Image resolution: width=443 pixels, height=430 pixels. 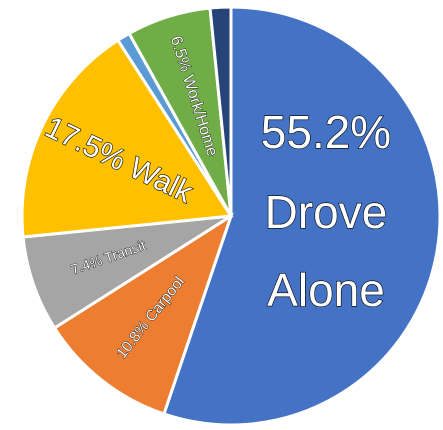 I want to click on slice-label-drove-alone-line-2: Drove, so click(x=326, y=212).